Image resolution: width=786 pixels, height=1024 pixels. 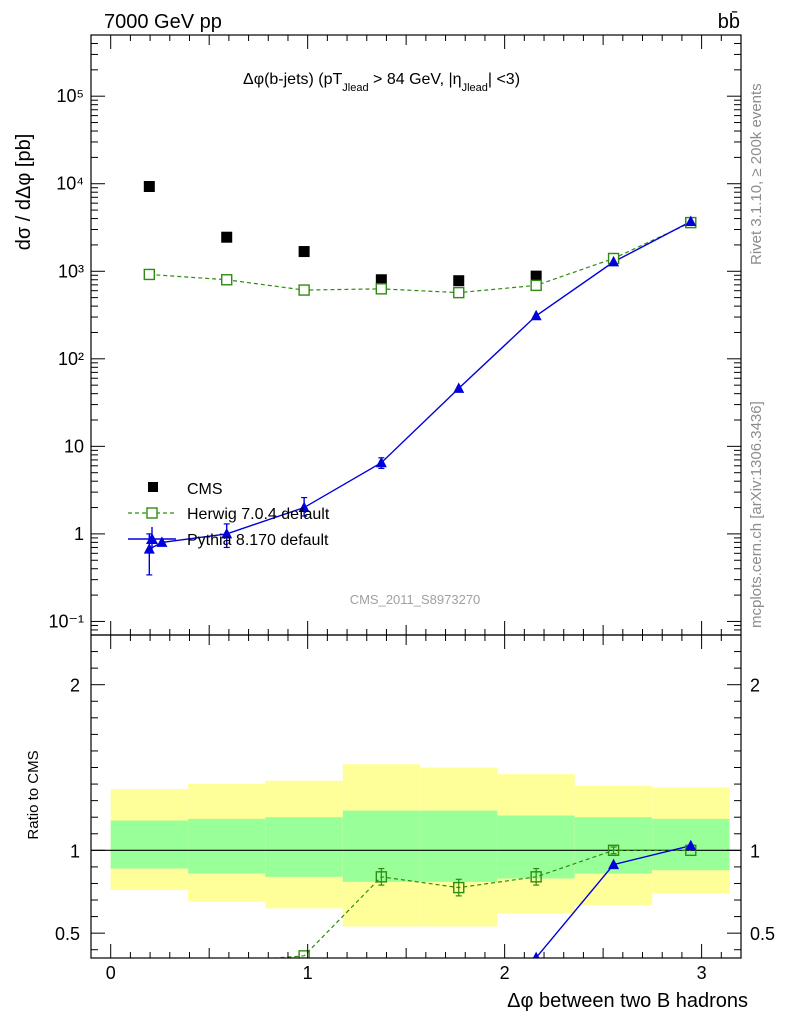 What do you see at coordinates (308, 973) in the screenshot?
I see `x-tick-label: 1` at bounding box center [308, 973].